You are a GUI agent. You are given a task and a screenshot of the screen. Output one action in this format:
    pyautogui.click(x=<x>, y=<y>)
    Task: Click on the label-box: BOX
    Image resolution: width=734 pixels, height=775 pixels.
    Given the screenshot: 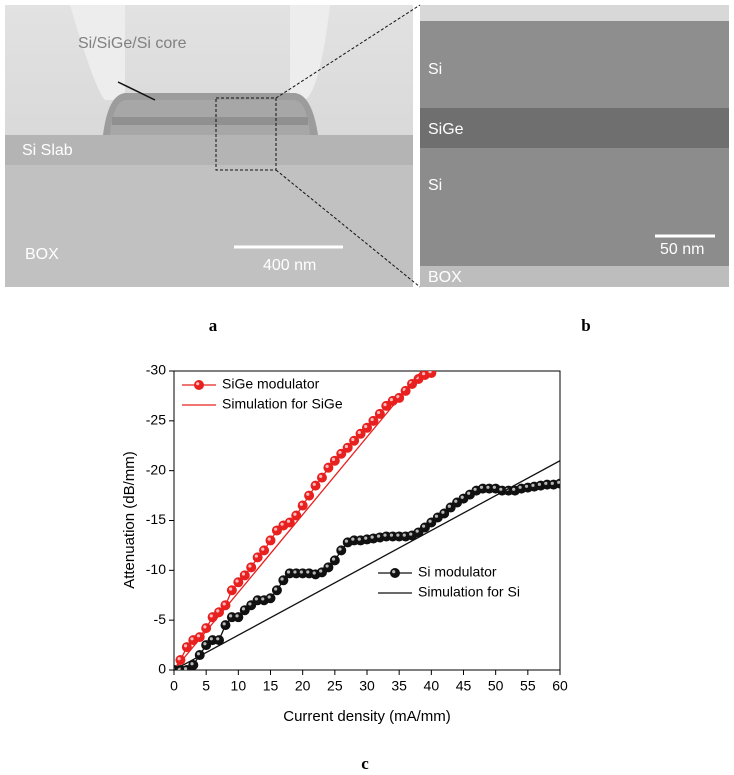 What is the action you would take?
    pyautogui.click(x=445, y=277)
    